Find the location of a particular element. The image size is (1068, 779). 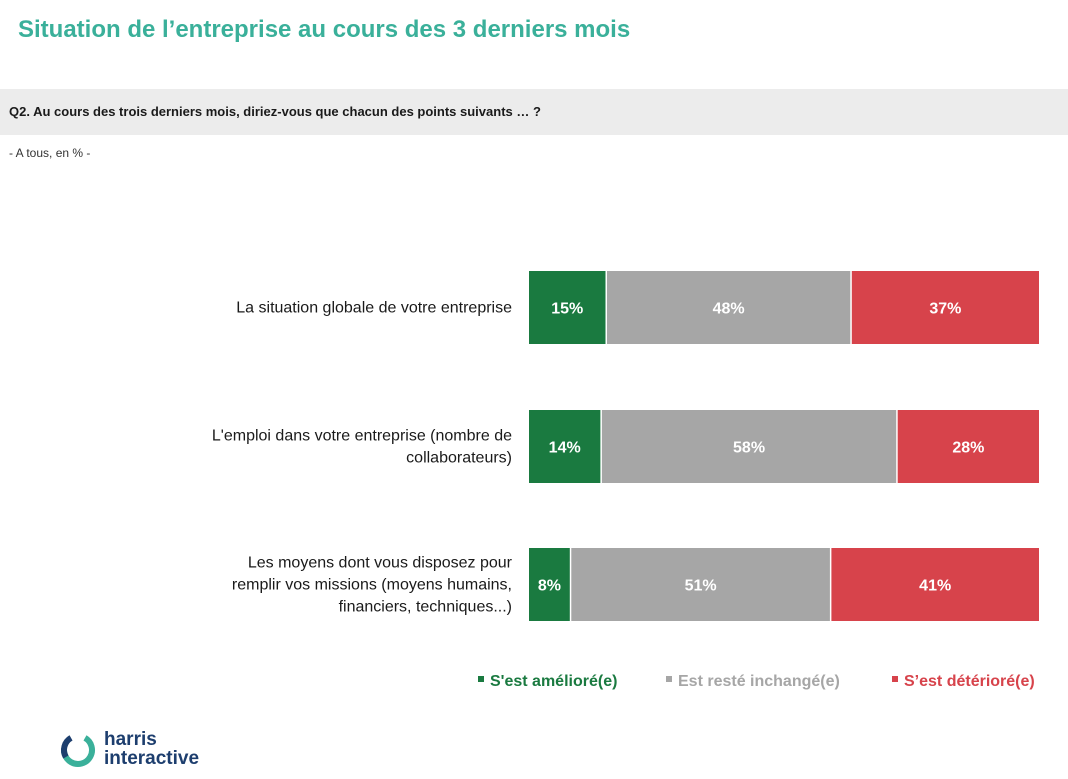

category-label: Les moyens dont vous disposez pour is located at coordinates (380, 563).